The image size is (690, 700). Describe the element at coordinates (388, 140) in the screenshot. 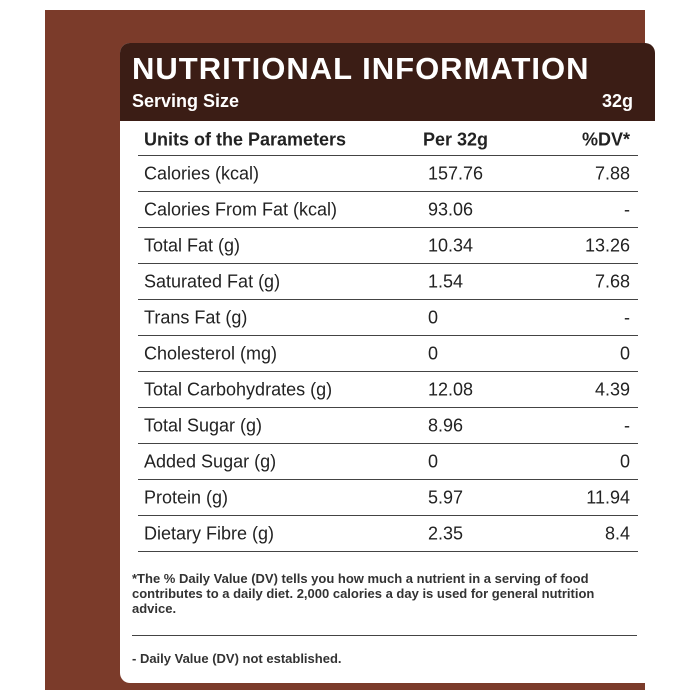

I see `header-row: Units of the Parameters Per 32g %DV*` at that location.